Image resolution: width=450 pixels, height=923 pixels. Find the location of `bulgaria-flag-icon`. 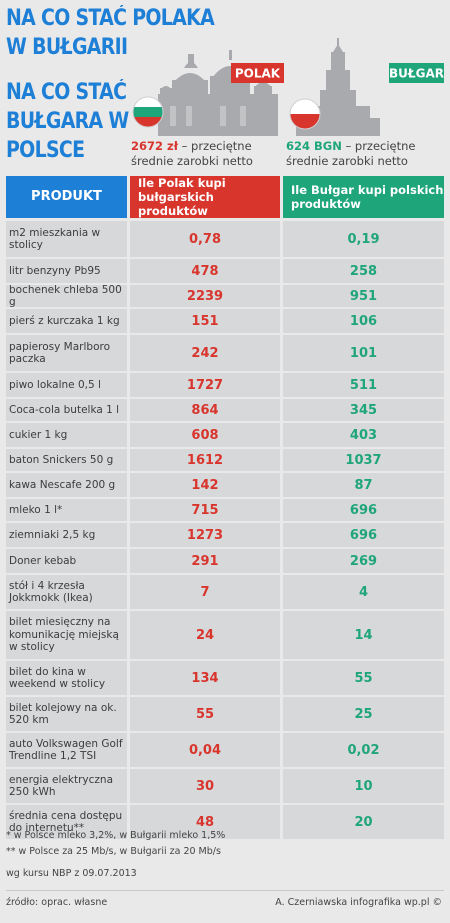

bulgaria-flag-icon is located at coordinates (148, 112).